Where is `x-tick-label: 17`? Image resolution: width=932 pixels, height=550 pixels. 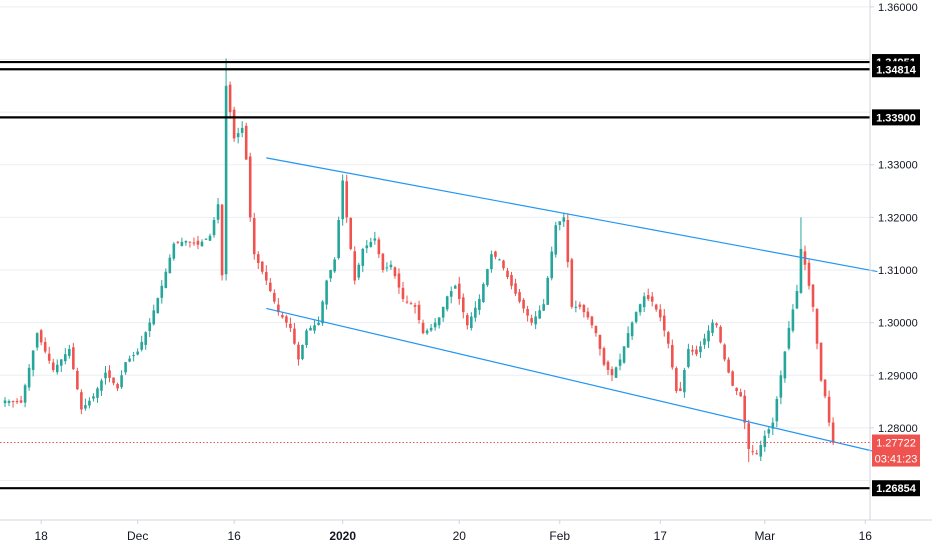 x-tick-label: 17 is located at coordinates (661, 536).